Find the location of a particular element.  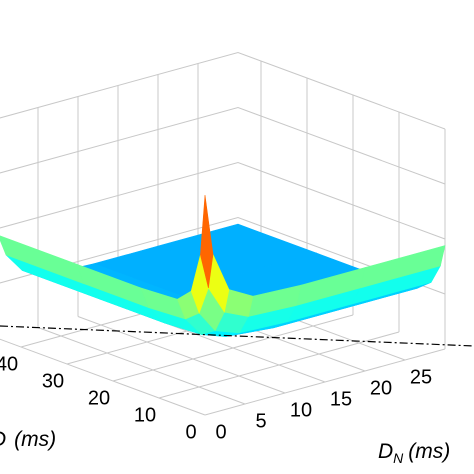

floor-edge is located at coordinates (237, 336).